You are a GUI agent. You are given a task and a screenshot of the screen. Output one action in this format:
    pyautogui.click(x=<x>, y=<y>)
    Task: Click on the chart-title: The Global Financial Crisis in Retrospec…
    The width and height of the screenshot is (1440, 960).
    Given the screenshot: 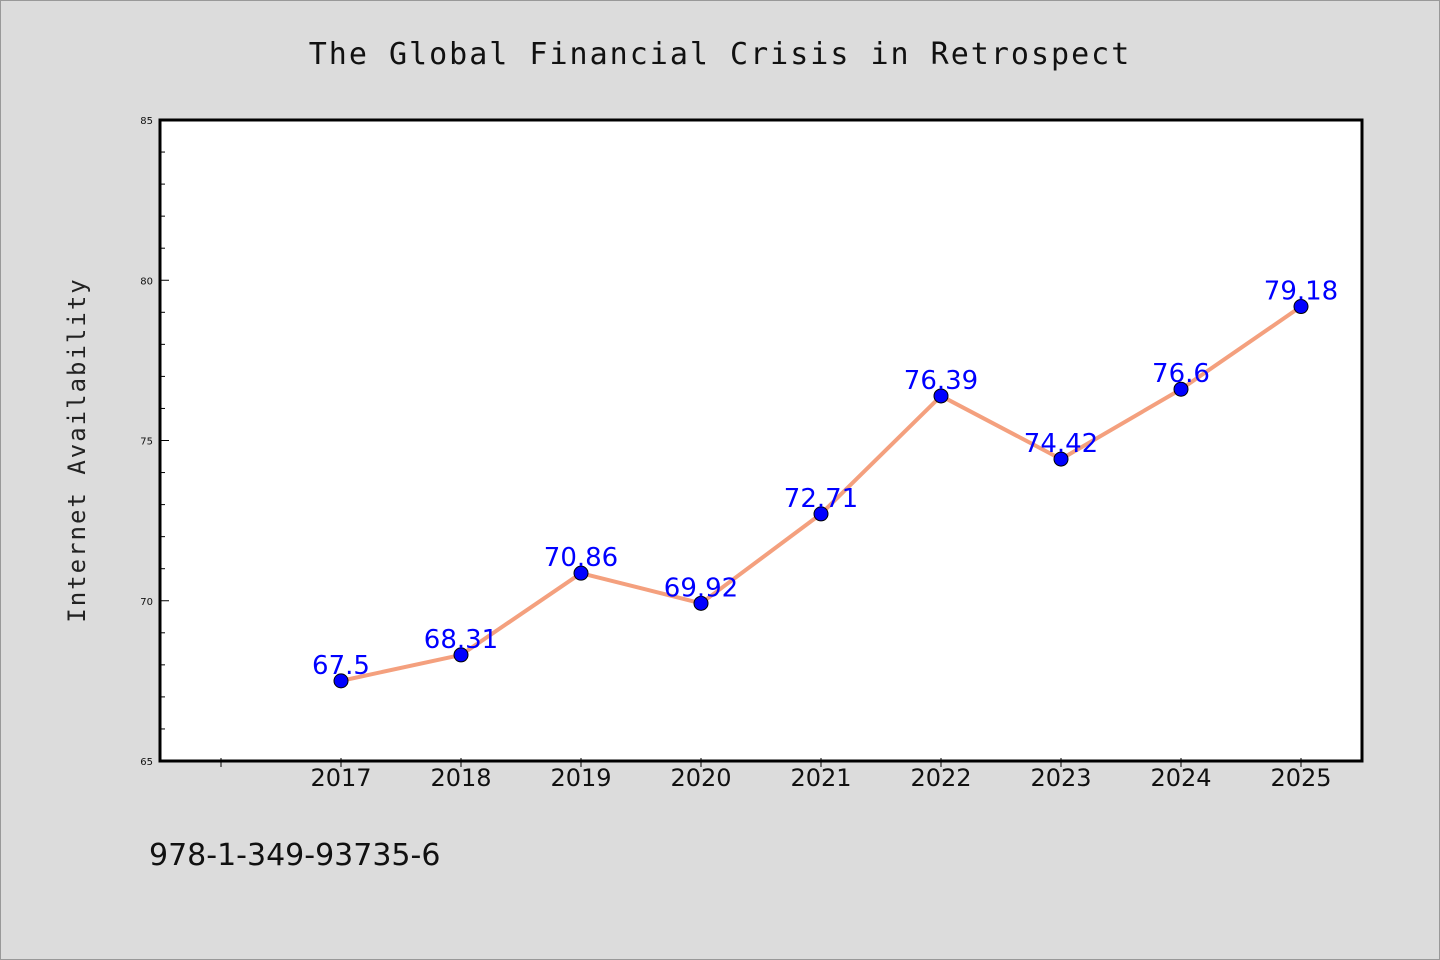 What is the action you would take?
    pyautogui.click(x=720, y=54)
    